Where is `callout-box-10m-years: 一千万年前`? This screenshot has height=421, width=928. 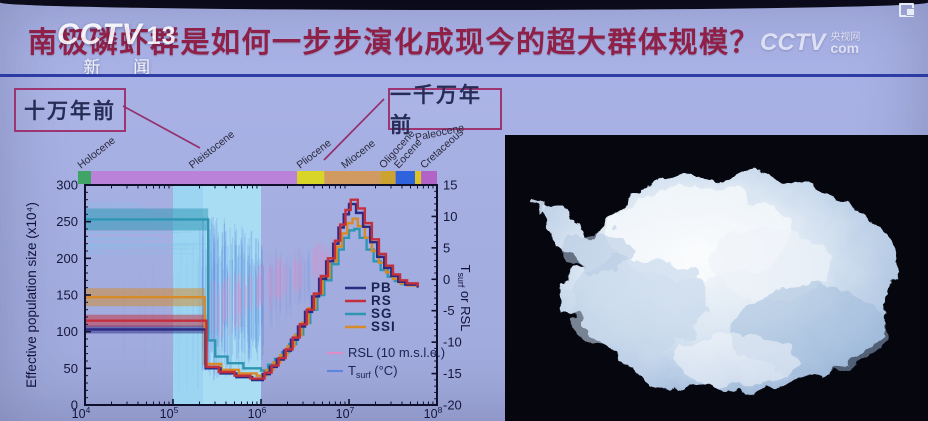 callout-box-10m-years: 一千万年前 is located at coordinates (445, 110).